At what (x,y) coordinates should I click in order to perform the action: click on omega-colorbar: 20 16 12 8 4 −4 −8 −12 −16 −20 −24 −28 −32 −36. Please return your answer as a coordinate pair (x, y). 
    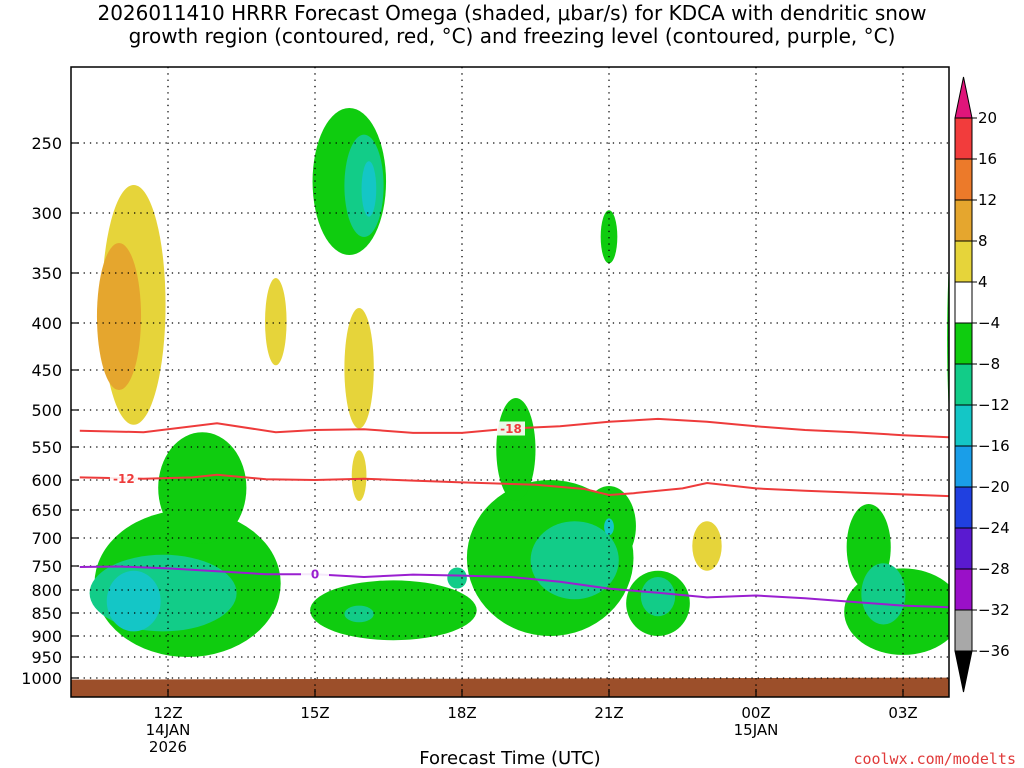
    Looking at the image, I should click on (982, 384).